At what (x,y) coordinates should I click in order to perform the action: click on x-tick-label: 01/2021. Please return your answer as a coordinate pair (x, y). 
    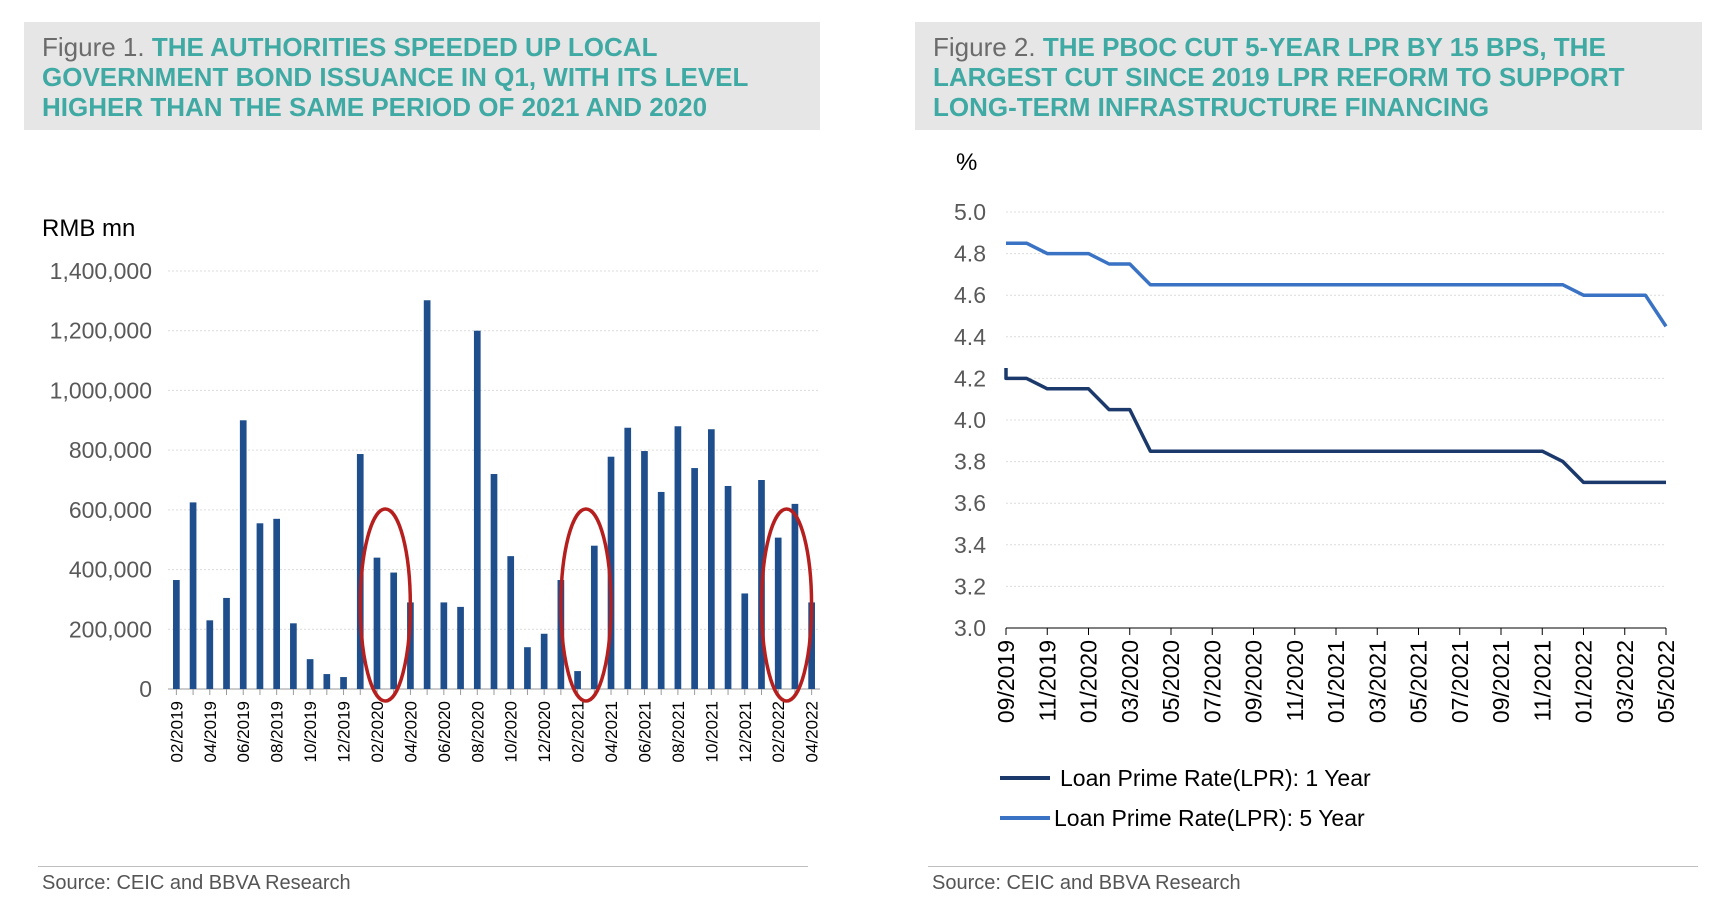
    Looking at the image, I should click on (1336, 681).